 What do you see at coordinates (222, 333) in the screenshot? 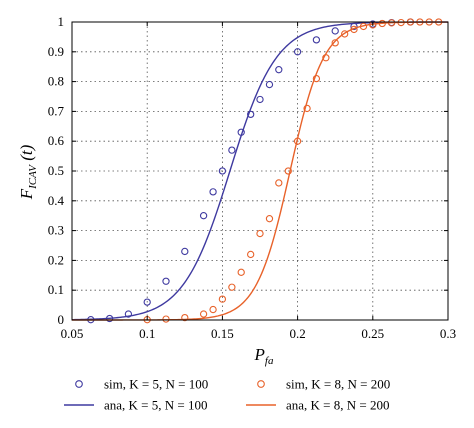
I see `x-tick-label: 0.15` at bounding box center [222, 333].